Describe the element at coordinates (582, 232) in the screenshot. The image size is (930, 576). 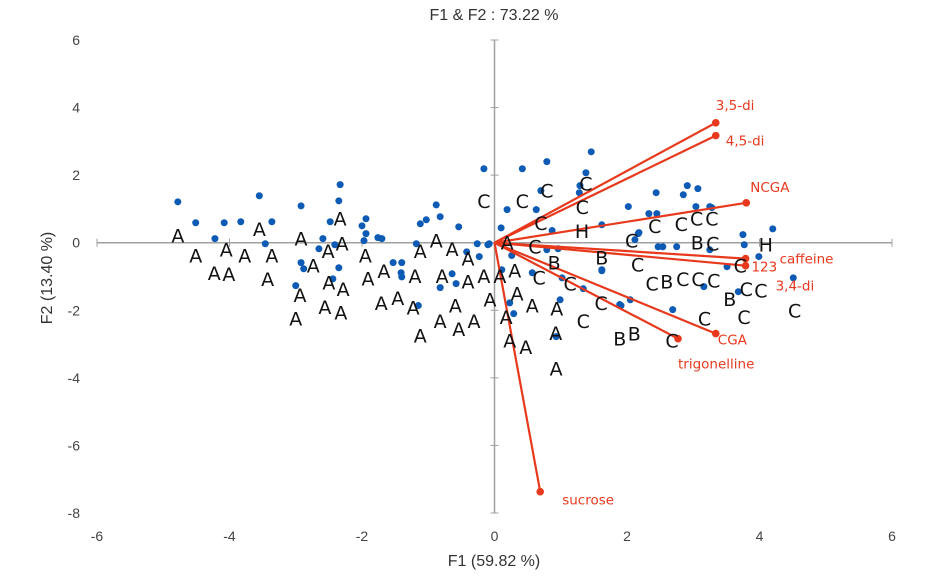
I see `observation-label: H` at that location.